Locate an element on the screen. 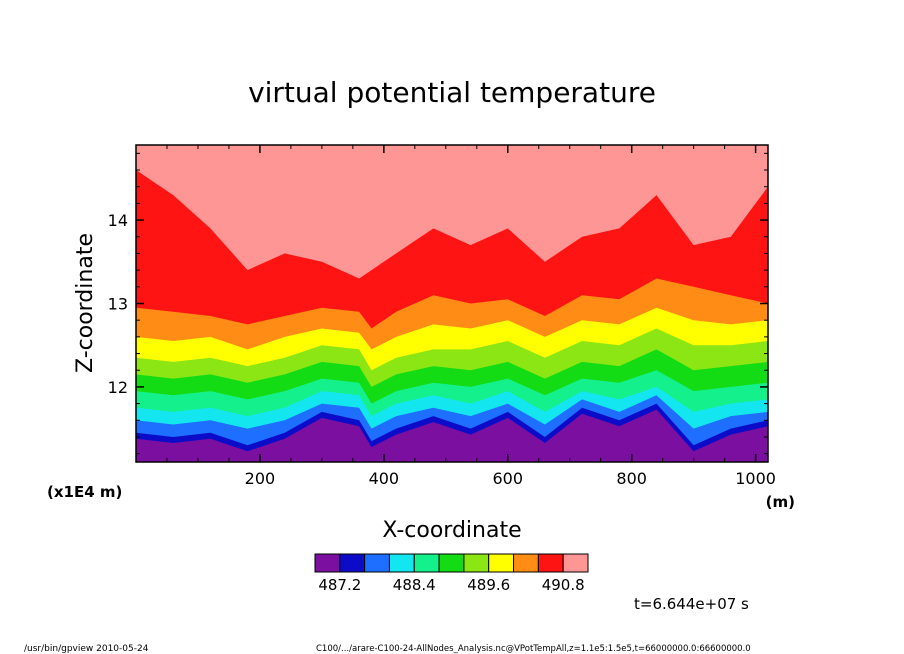 The width and height of the screenshot is (904, 654). chart-title: virtual potential temperature is located at coordinates (452, 92).